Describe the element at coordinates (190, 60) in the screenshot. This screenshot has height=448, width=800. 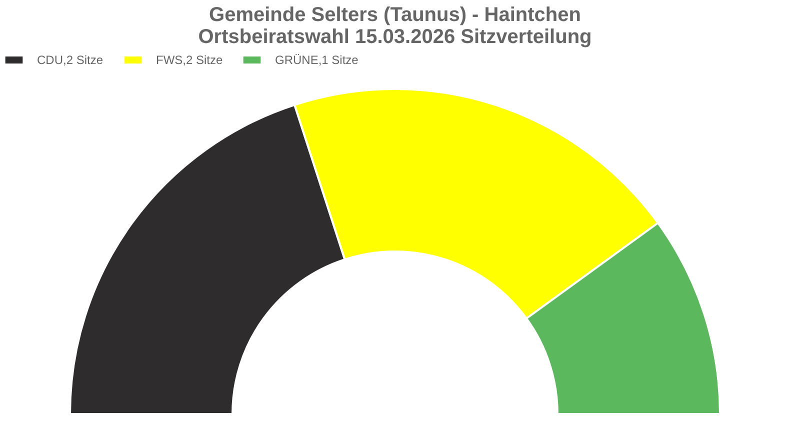
I see `legend-label: FWS,2 Sitze` at that location.